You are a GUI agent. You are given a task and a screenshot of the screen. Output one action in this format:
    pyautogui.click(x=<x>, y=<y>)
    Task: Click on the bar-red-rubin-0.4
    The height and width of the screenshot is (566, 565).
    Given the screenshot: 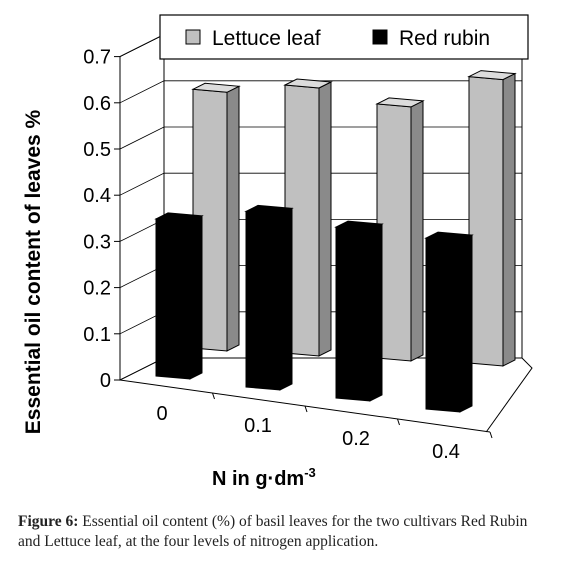 What is the action you would take?
    pyautogui.click(x=443, y=325)
    